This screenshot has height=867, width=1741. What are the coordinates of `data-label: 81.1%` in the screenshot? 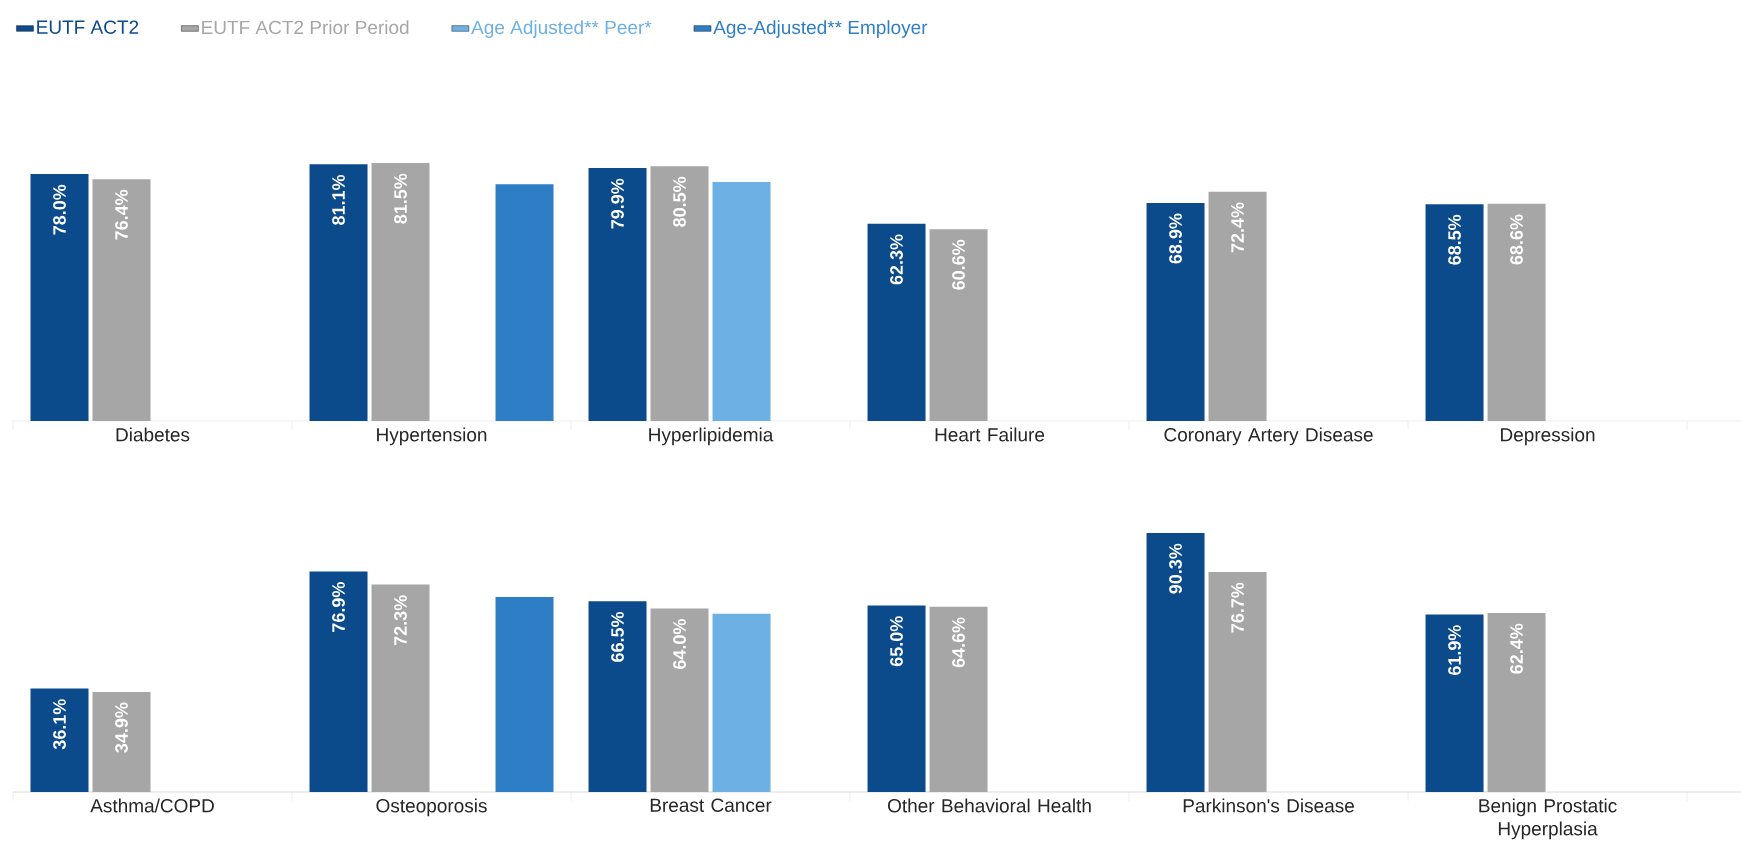 It's located at (338, 199).